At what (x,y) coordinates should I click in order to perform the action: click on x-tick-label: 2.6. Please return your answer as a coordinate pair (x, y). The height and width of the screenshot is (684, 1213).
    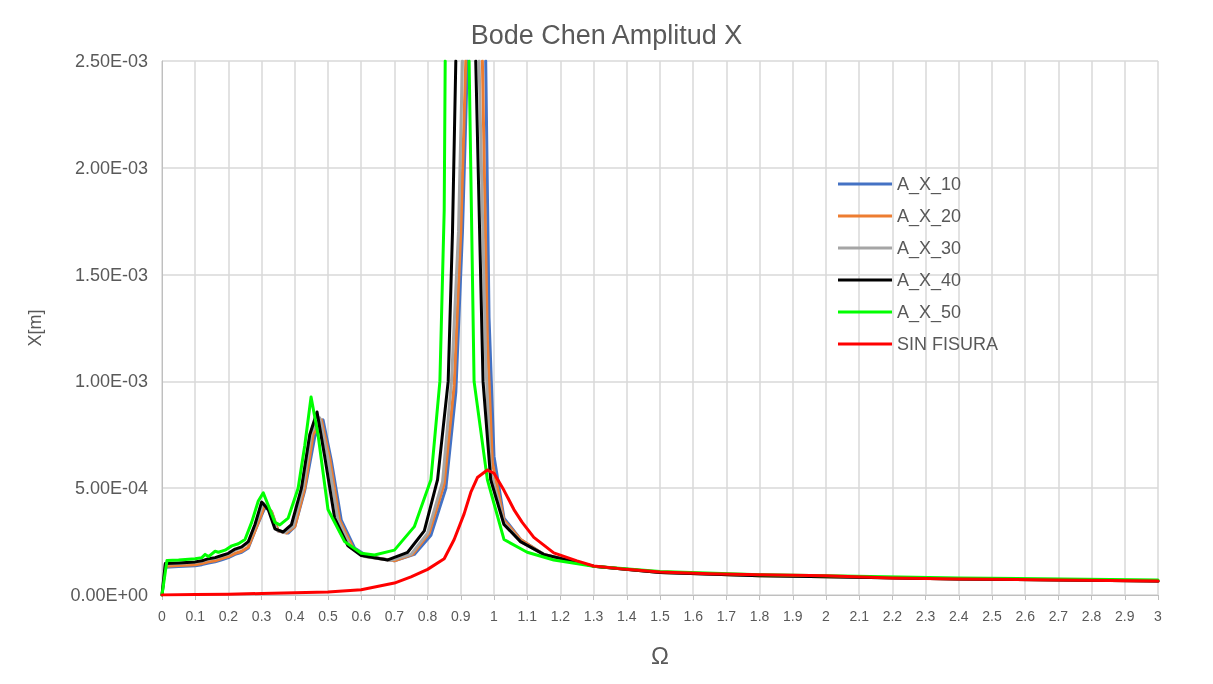
    Looking at the image, I should click on (1025, 616).